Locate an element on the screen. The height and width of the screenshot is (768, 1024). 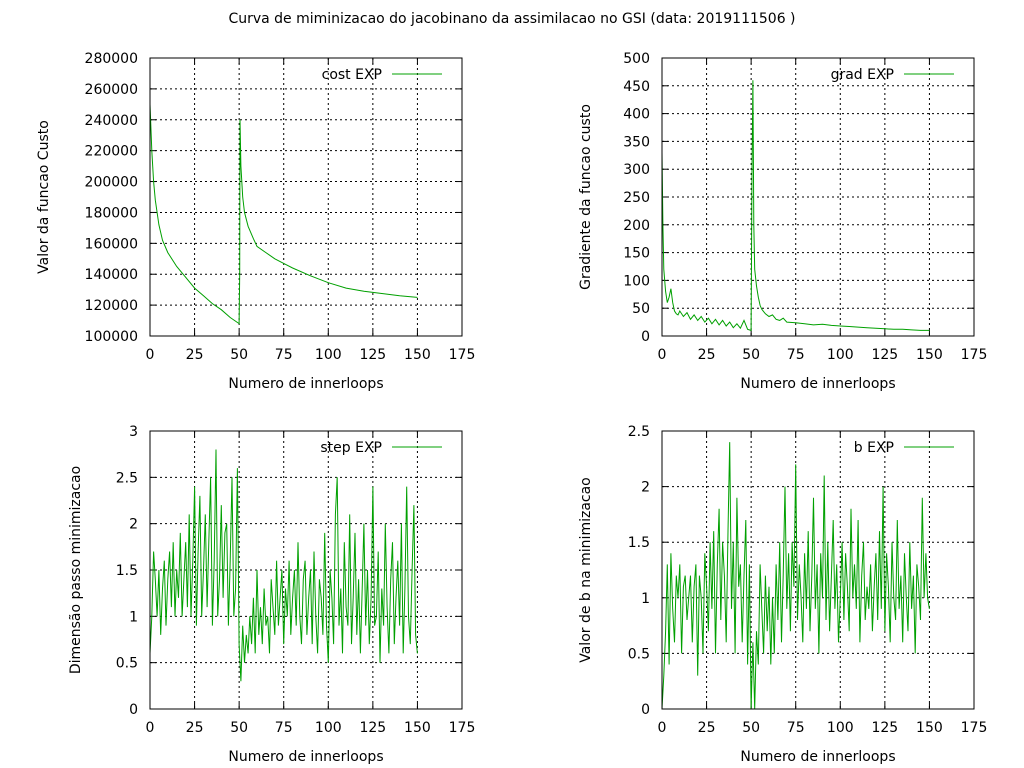
y-tick-label: 300 is located at coordinates (636, 170).